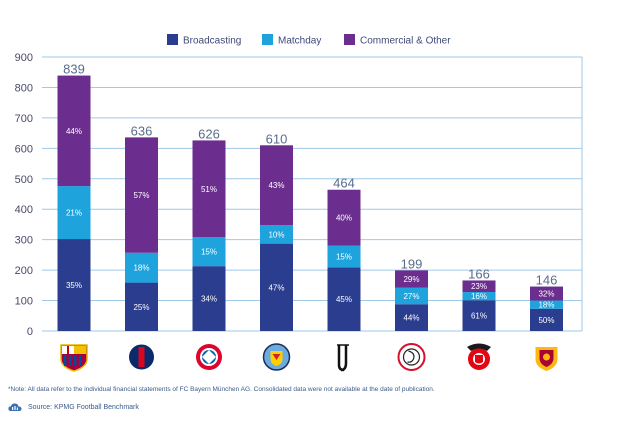 This screenshot has width=640, height=441. I want to click on percent-label: 10%, so click(276, 234).